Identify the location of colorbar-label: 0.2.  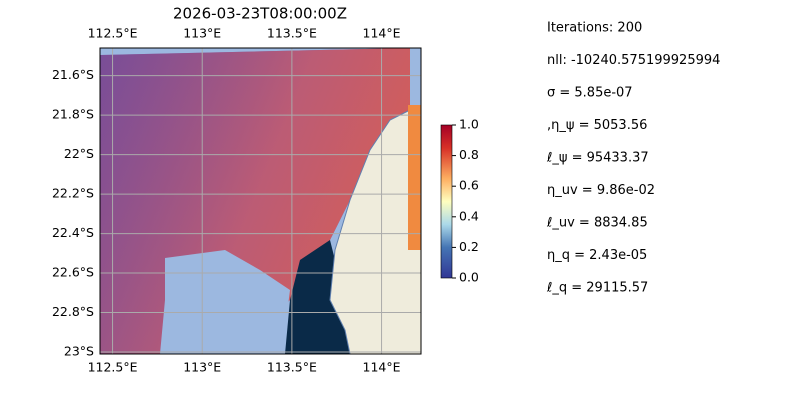
(469, 246).